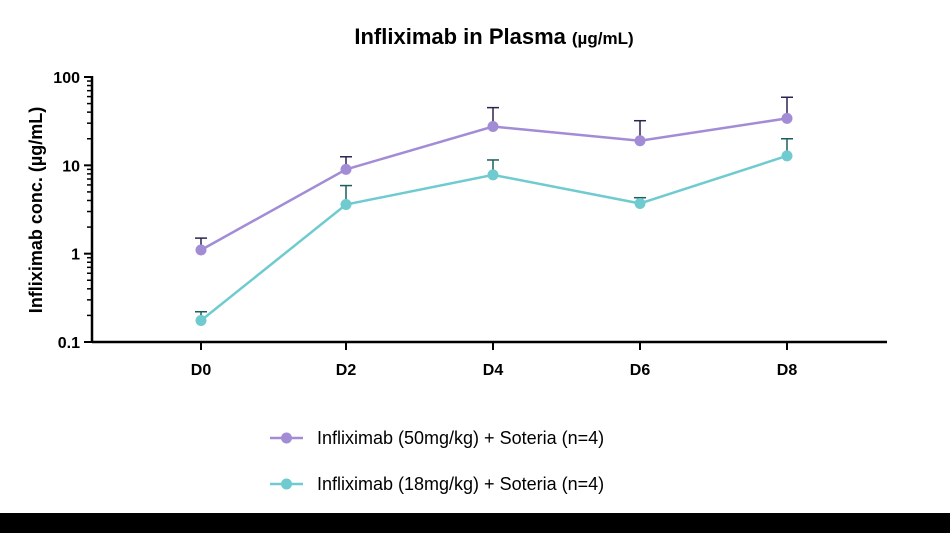  I want to click on y-axis-label: Infliximab conc. (µg/mL), so click(36, 210).